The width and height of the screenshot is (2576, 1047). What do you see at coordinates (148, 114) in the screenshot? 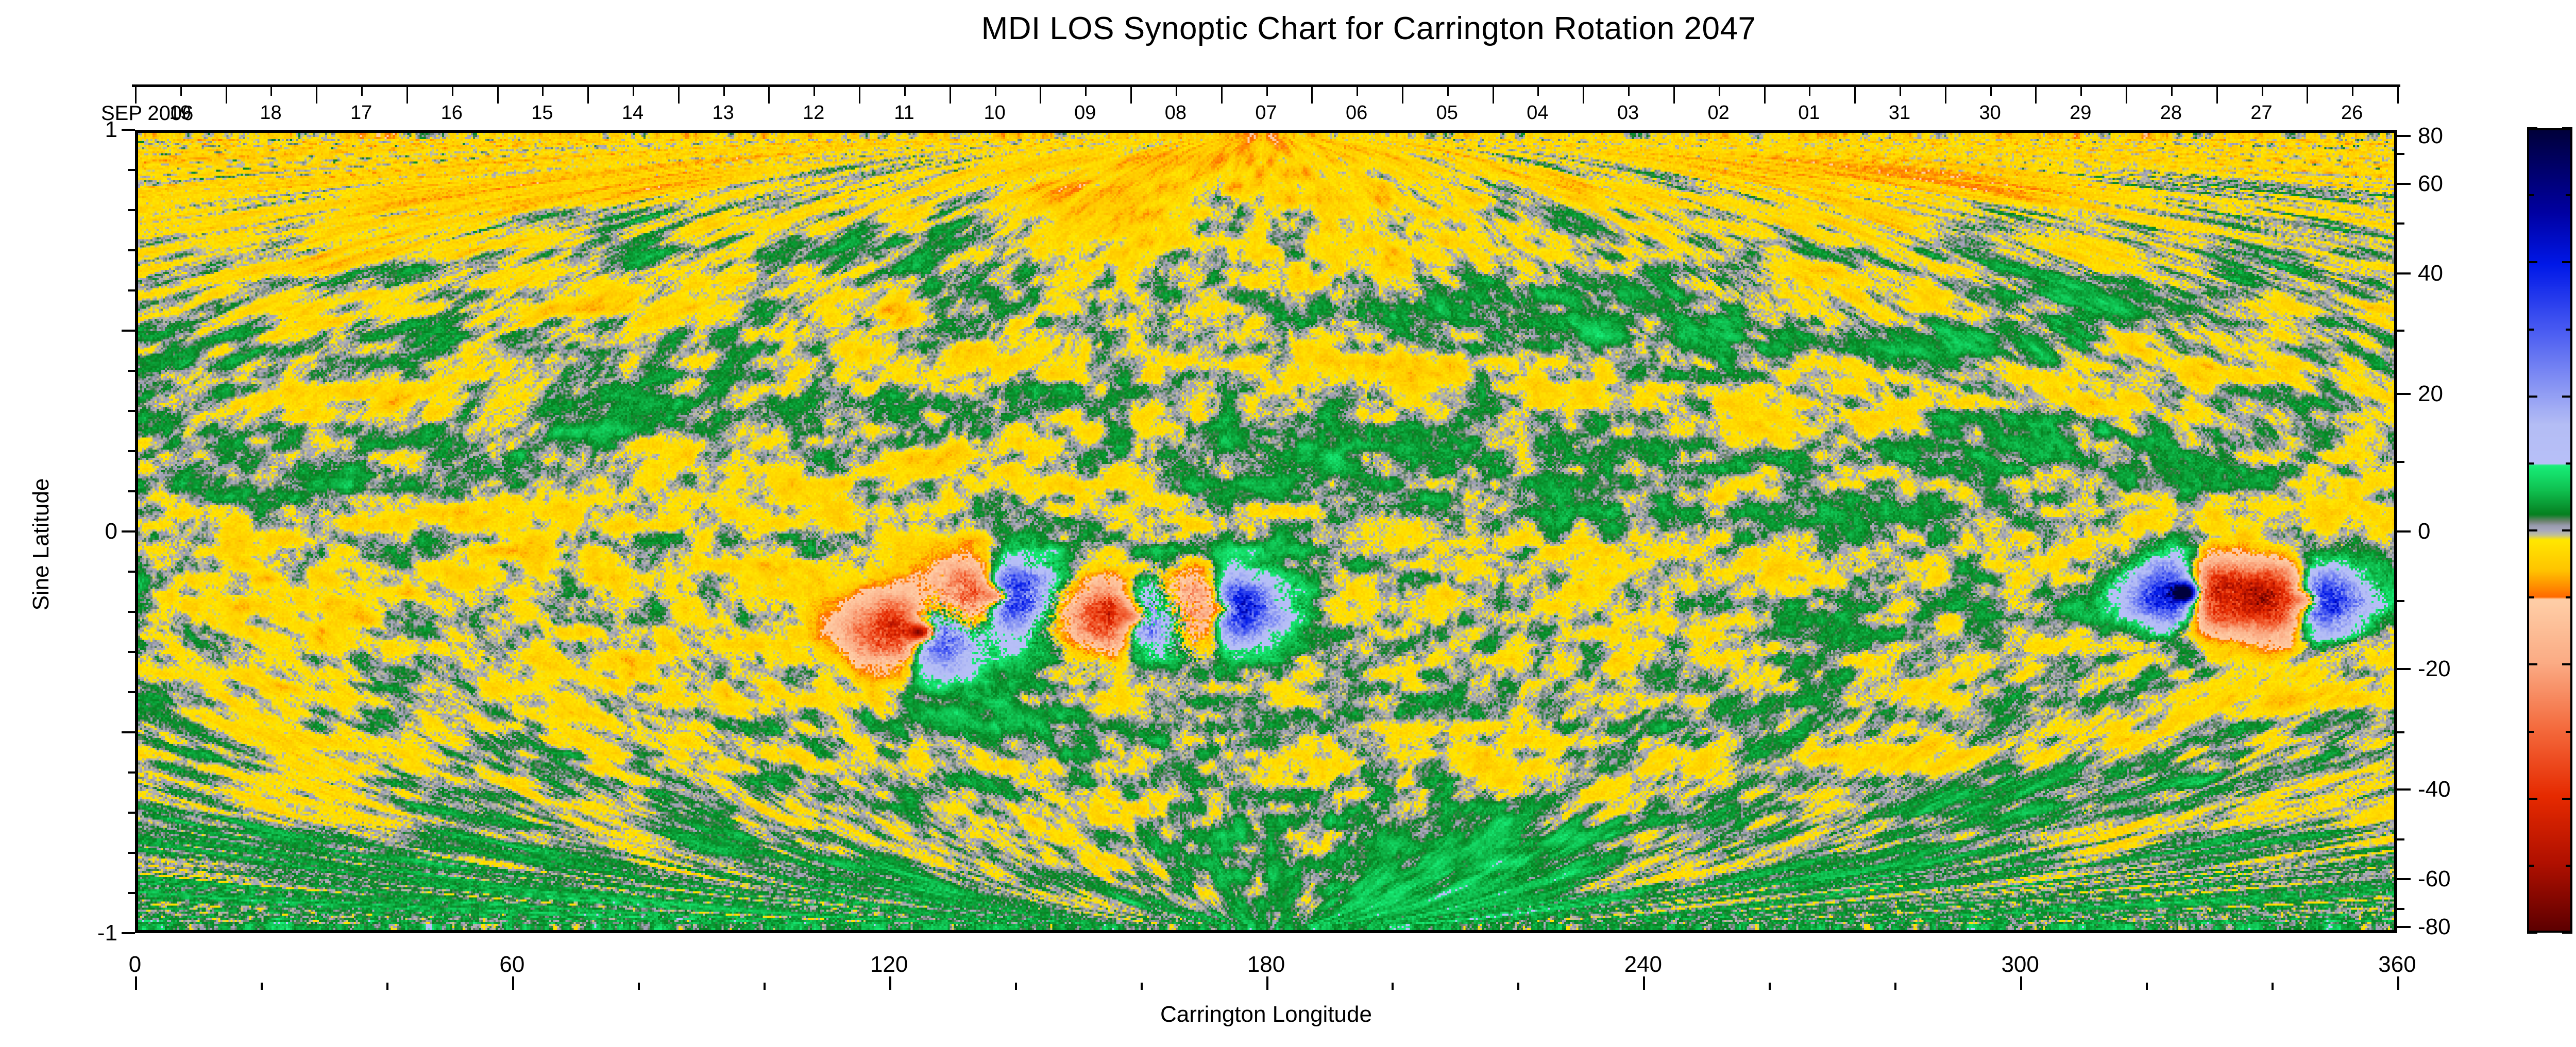
I see `month-year-label: SEP 2006` at bounding box center [148, 114].